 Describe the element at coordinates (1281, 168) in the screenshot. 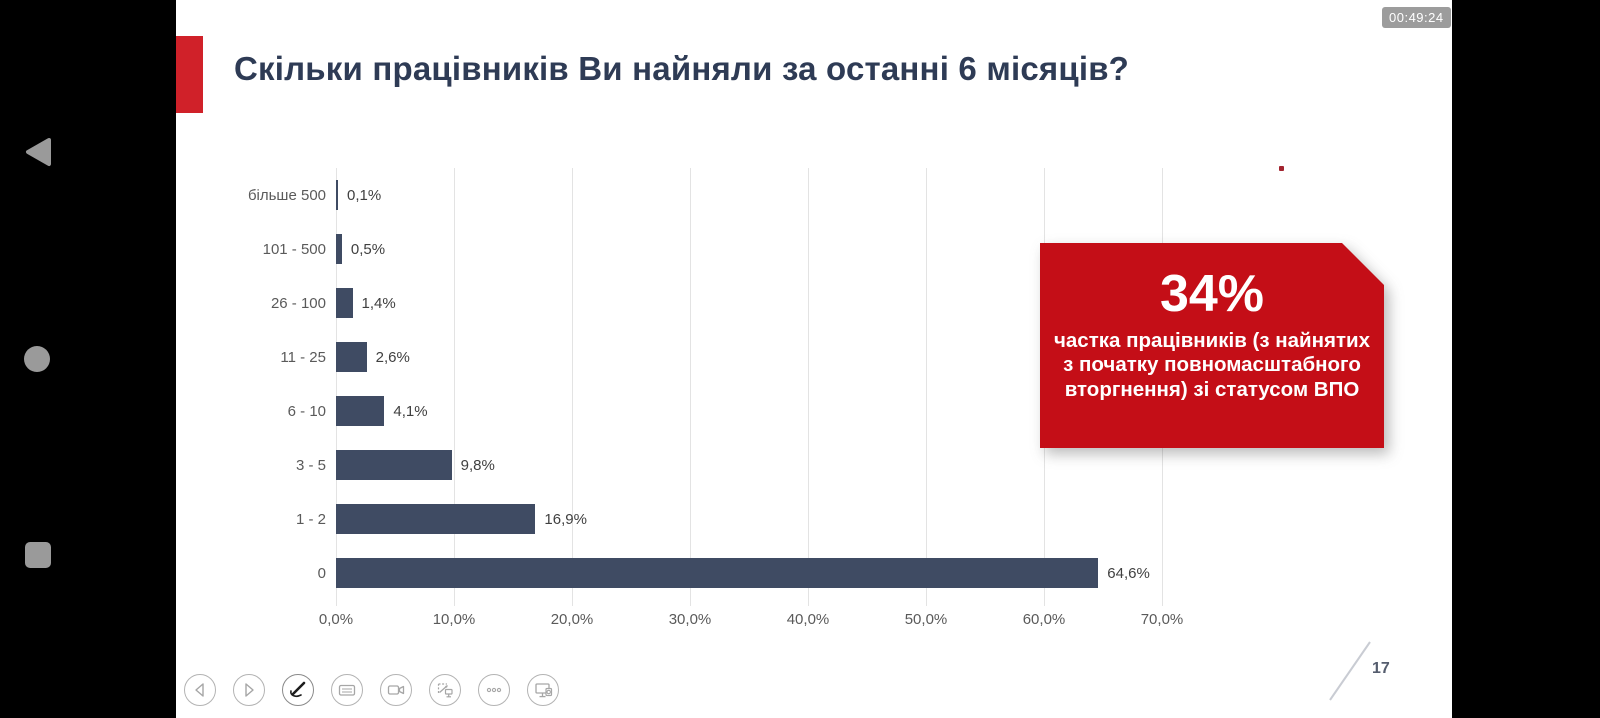

I see `laser-pointer-dot` at that location.